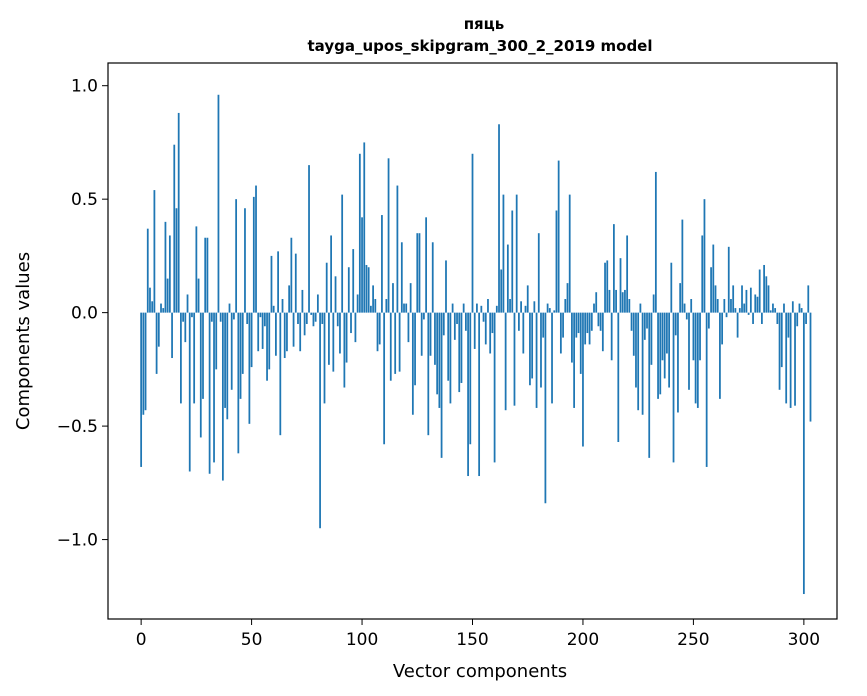 The width and height of the screenshot is (867, 696). Describe the element at coordinates (480, 46) in the screenshot. I see `chart-title-model: tayga_upos_skipgram_300_2_2019 model` at that location.